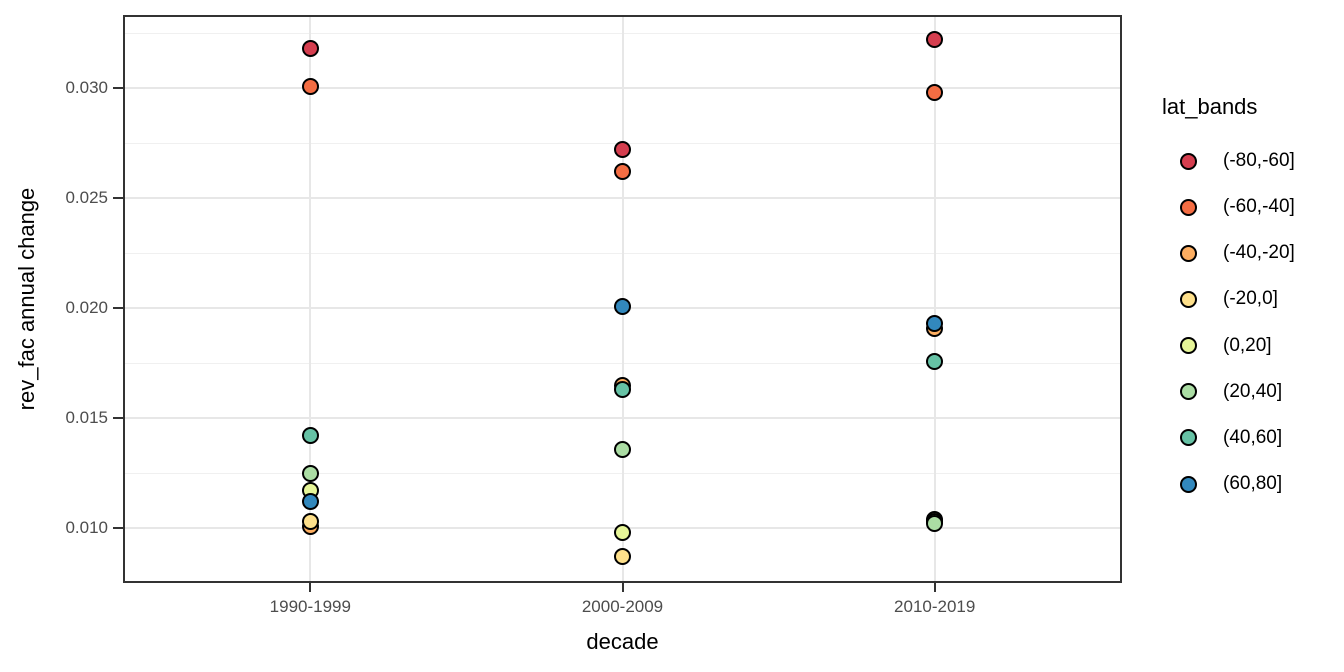  What do you see at coordinates (622, 606) in the screenshot?
I see `x-tick-label: 2000-2009` at bounding box center [622, 606].